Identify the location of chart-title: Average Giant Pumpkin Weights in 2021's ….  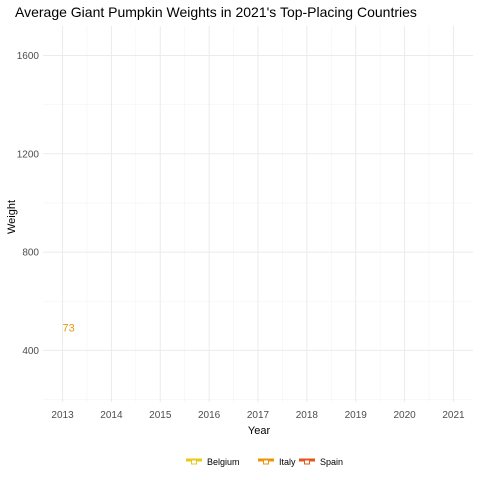
(216, 12).